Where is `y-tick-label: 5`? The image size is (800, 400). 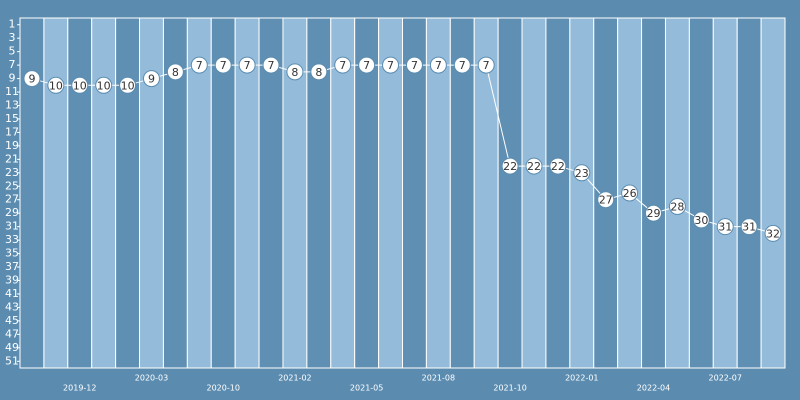
y-tick-label: 5 is located at coordinates (12, 51).